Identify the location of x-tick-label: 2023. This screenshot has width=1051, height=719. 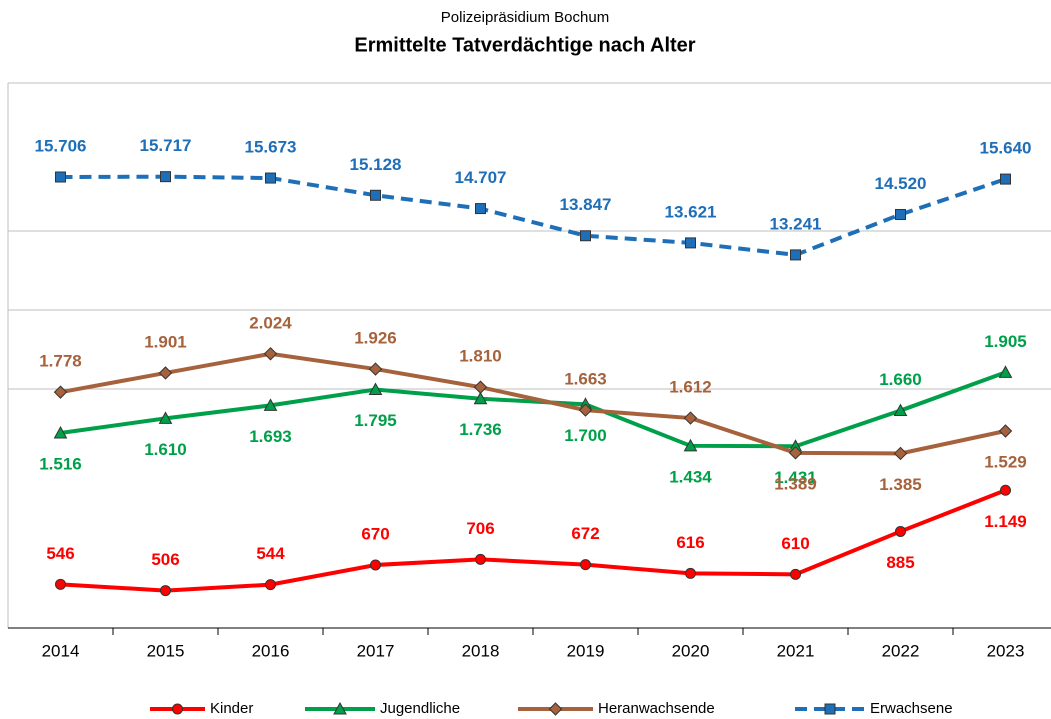
(1006, 650).